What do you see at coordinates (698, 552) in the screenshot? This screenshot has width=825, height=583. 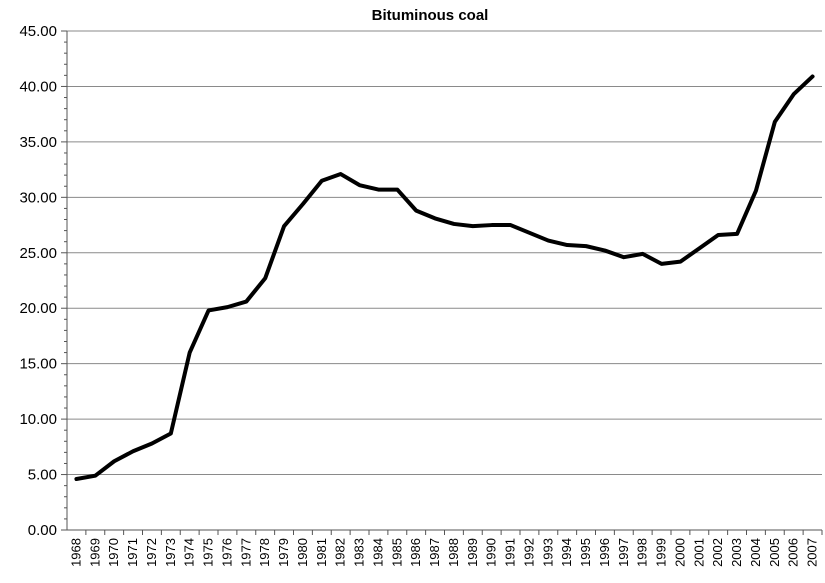 I see `x-tick-label: 2001` at bounding box center [698, 552].